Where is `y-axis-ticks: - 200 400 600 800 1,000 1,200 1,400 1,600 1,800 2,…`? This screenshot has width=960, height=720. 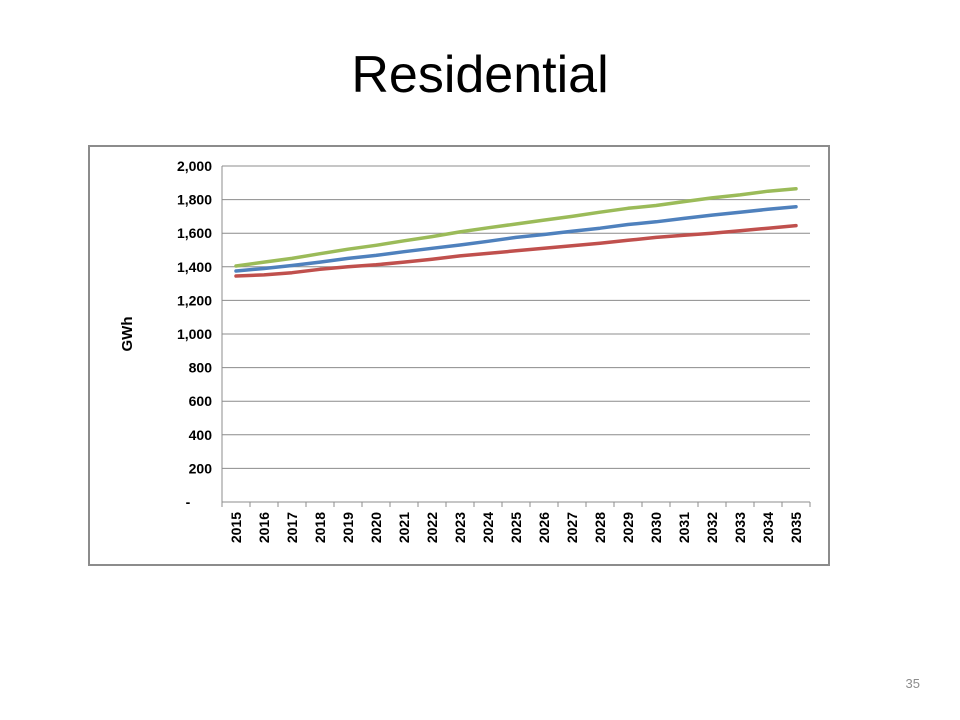 y-axis-ticks: - 200 400 600 800 1,000 1,200 1,400 1,600 1,800 2,… is located at coordinates (194, 334).